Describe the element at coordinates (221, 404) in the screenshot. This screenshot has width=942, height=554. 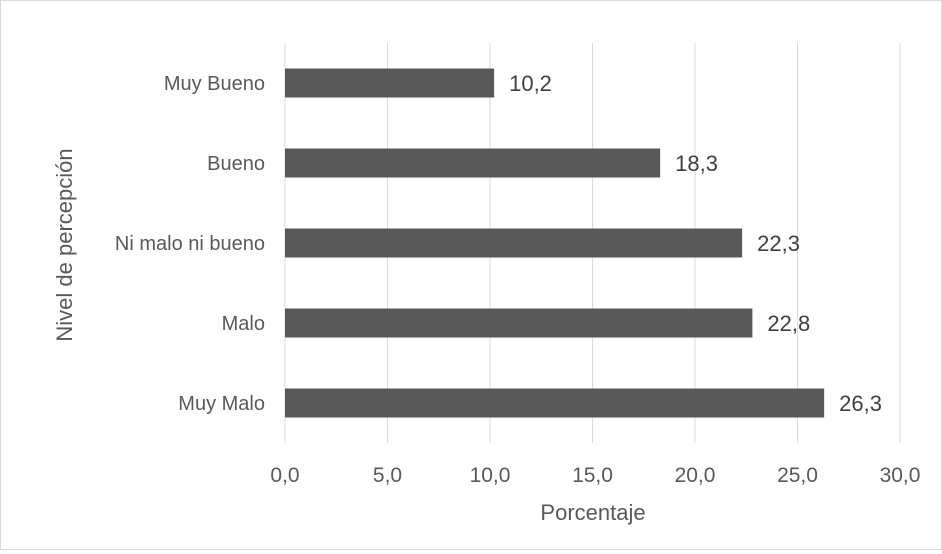
I see `category-label: Muy Malo` at that location.